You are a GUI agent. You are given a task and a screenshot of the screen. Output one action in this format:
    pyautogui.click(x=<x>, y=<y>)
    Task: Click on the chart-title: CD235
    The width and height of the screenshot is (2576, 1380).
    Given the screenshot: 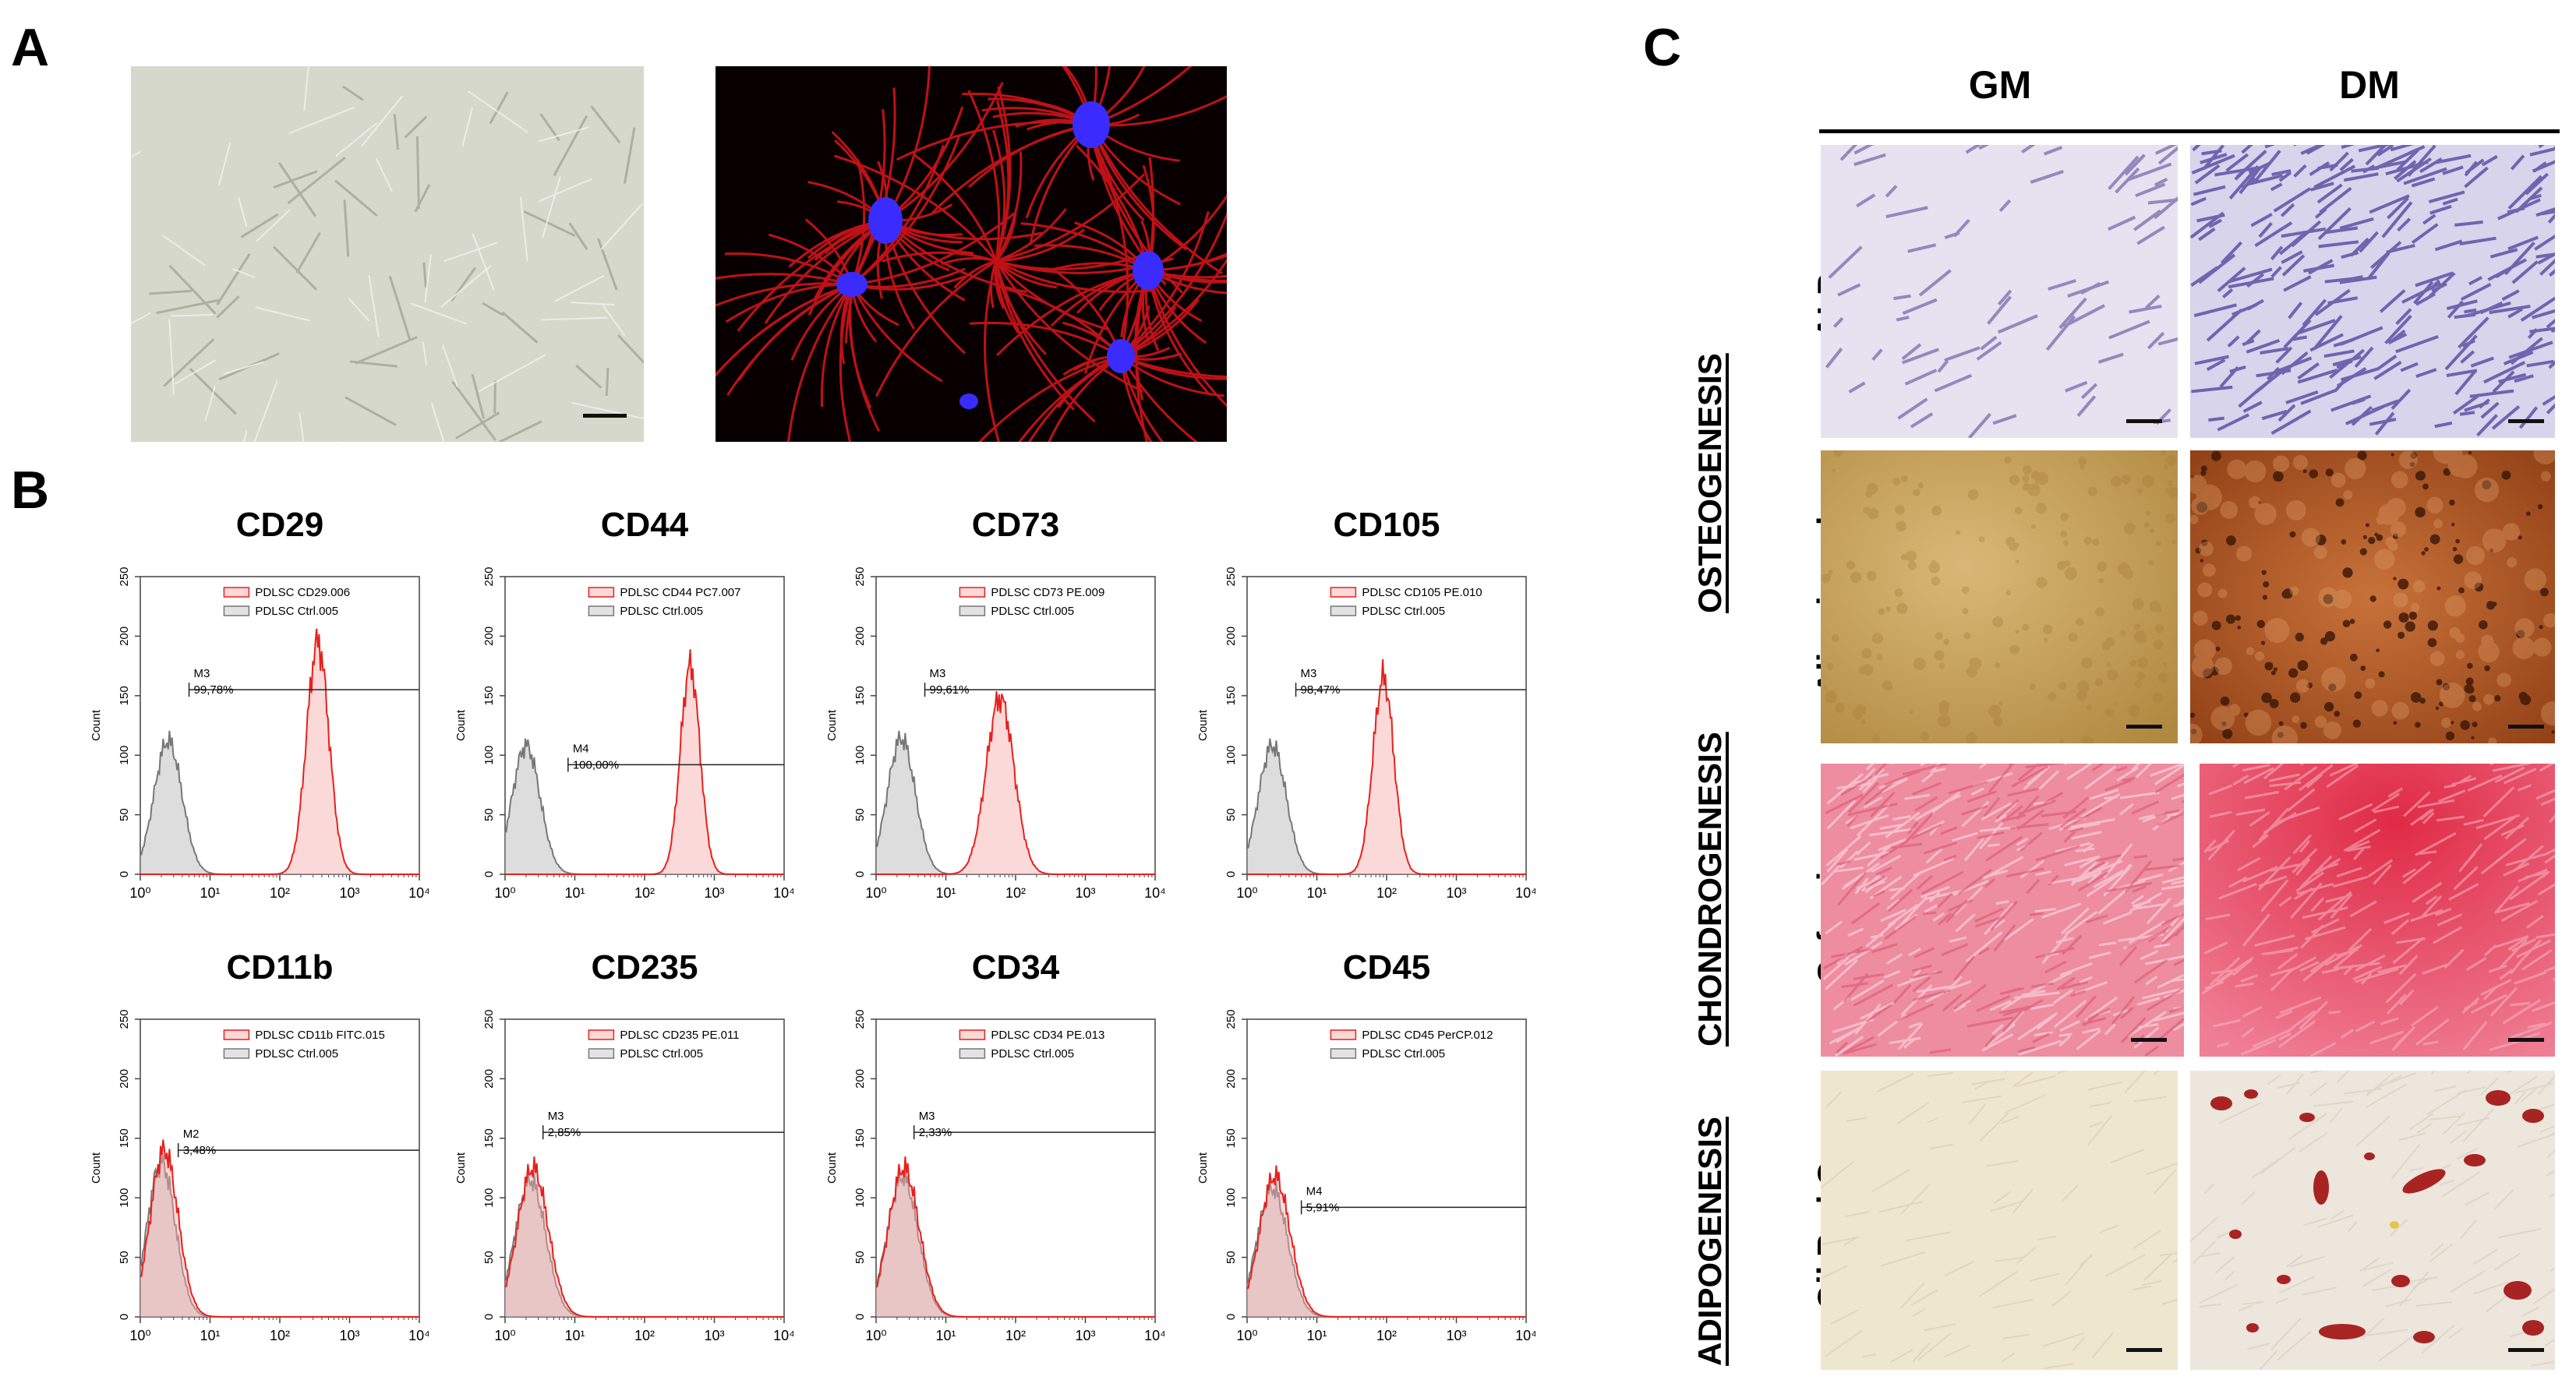 What is the action you would take?
    pyautogui.click(x=645, y=967)
    